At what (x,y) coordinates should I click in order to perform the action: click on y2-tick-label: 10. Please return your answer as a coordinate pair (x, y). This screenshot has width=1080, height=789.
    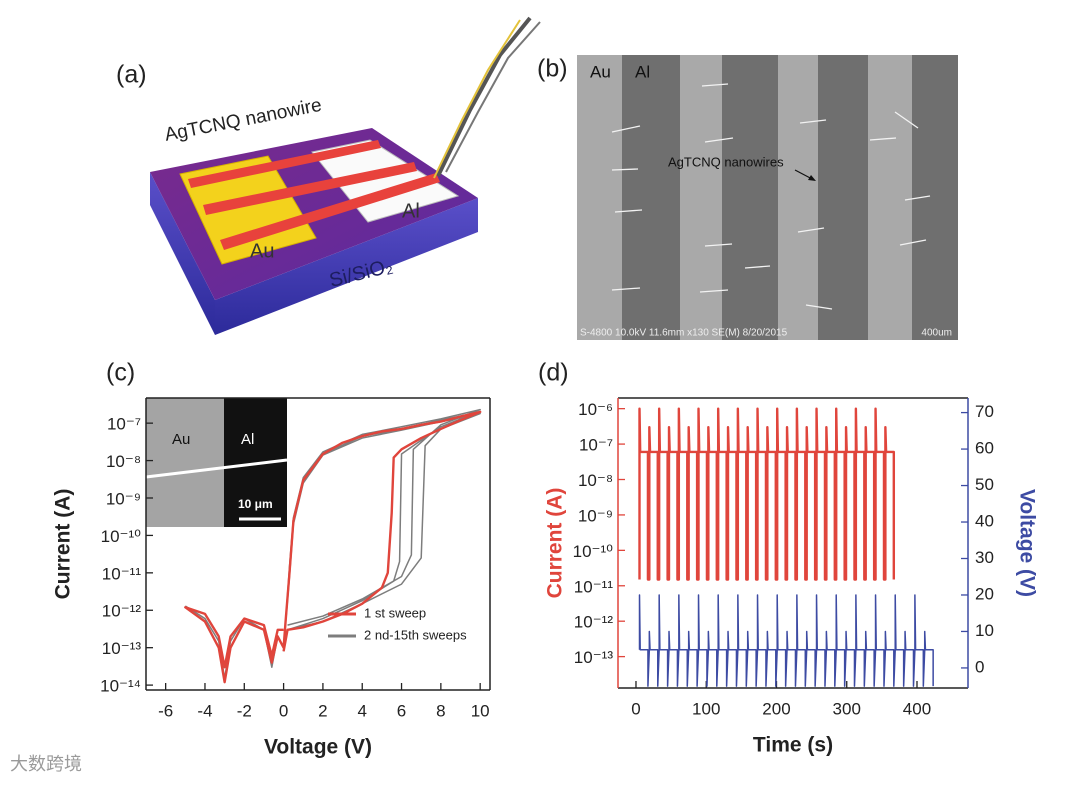
    Looking at the image, I should click on (984, 630).